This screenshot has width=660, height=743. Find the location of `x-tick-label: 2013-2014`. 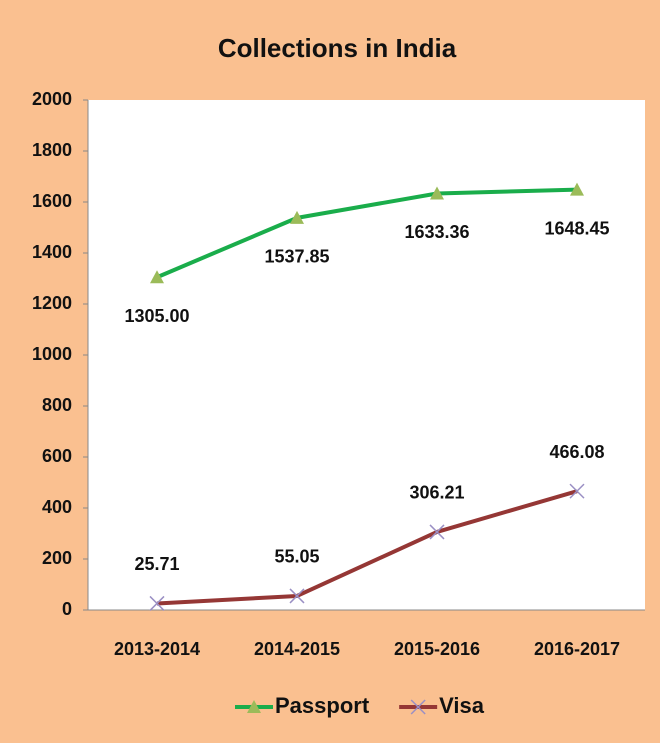

x-tick-label: 2013-2014 is located at coordinates (157, 649).